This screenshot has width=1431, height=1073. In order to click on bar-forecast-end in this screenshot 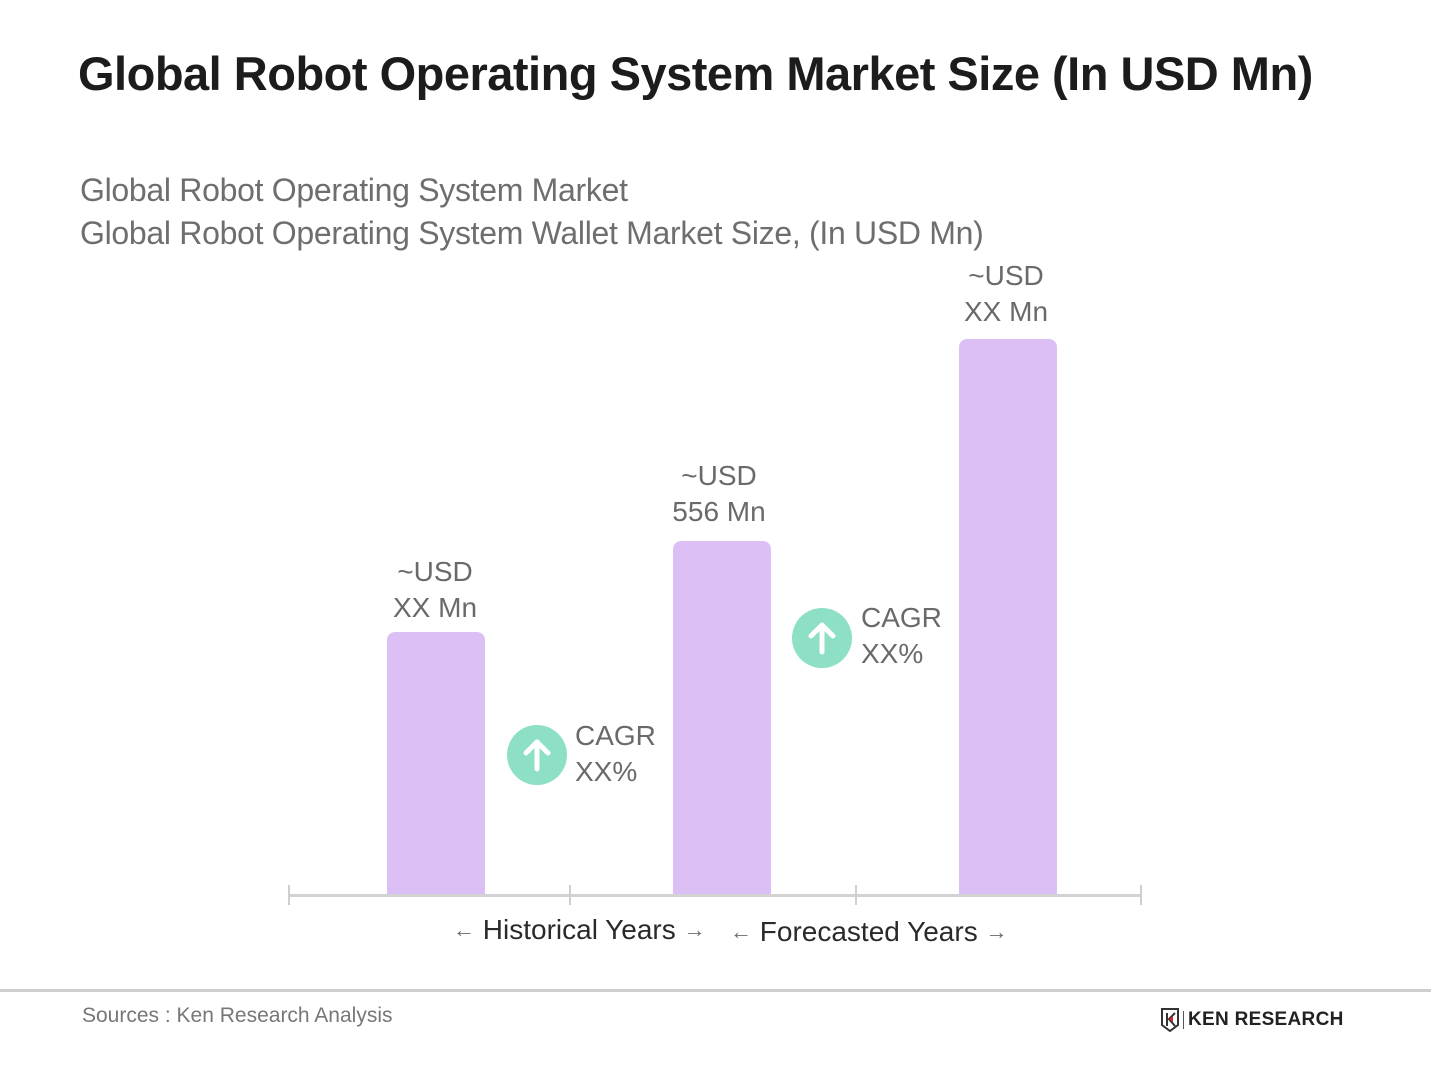, I will do `click(1008, 617)`.